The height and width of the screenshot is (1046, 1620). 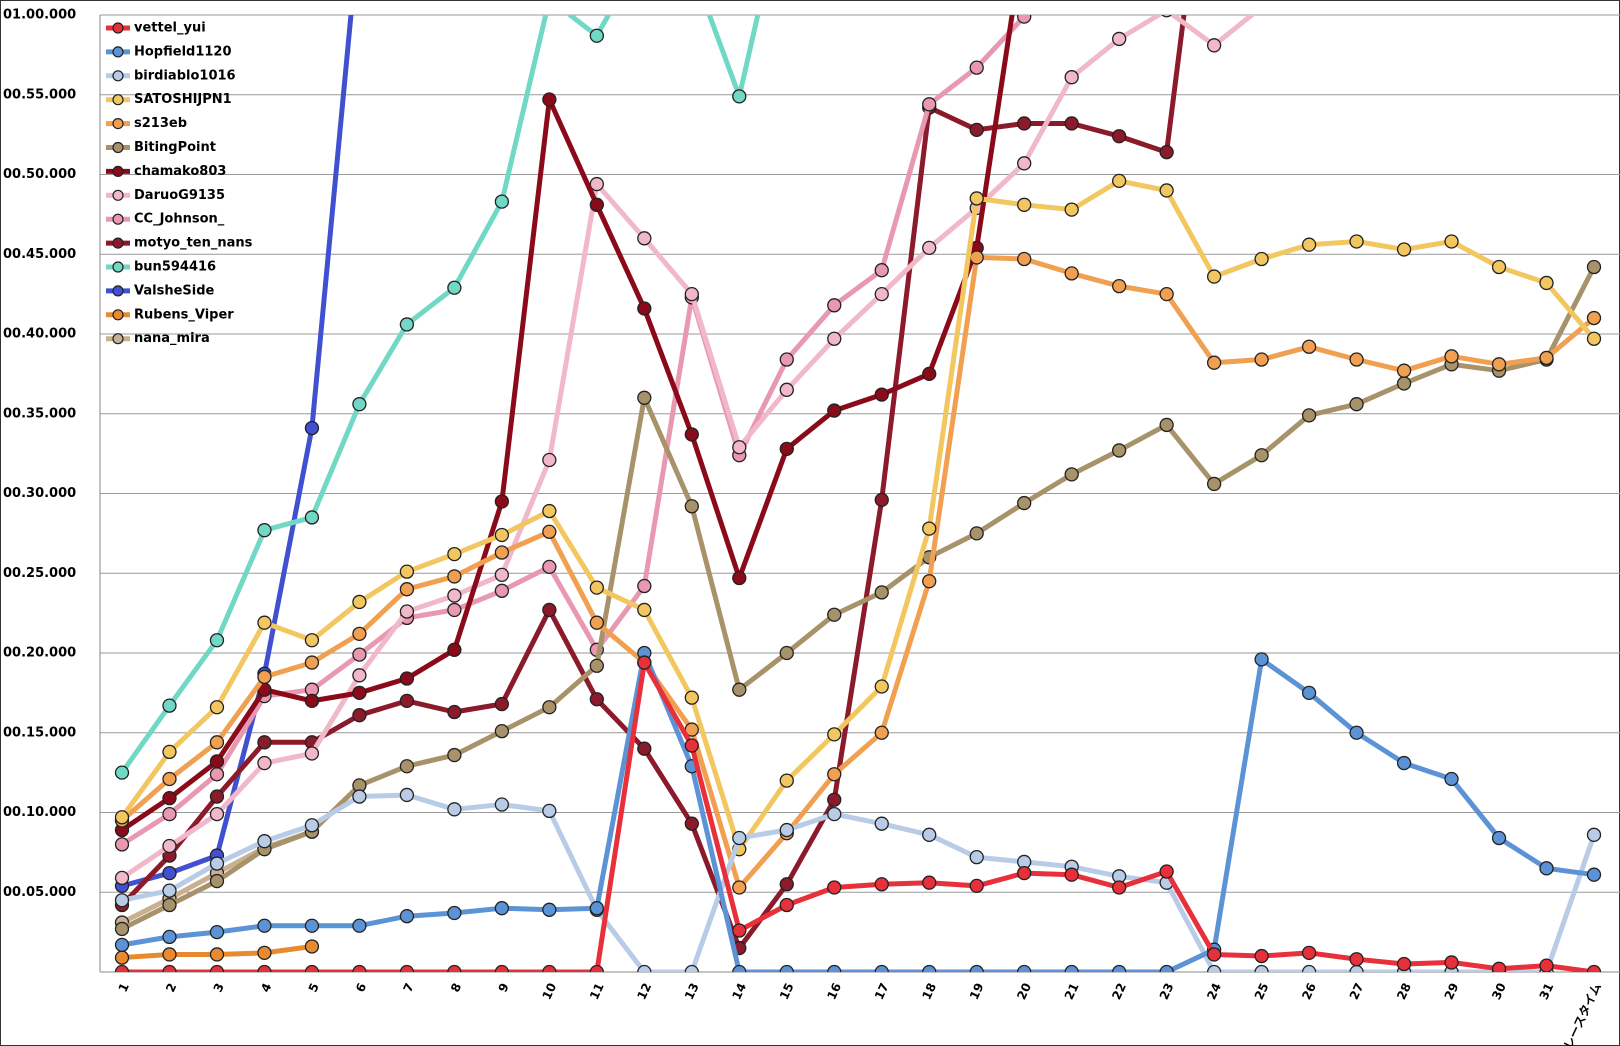 What do you see at coordinates (179, 219) in the screenshot?
I see `legend-label: CC_Johnson_` at bounding box center [179, 219].